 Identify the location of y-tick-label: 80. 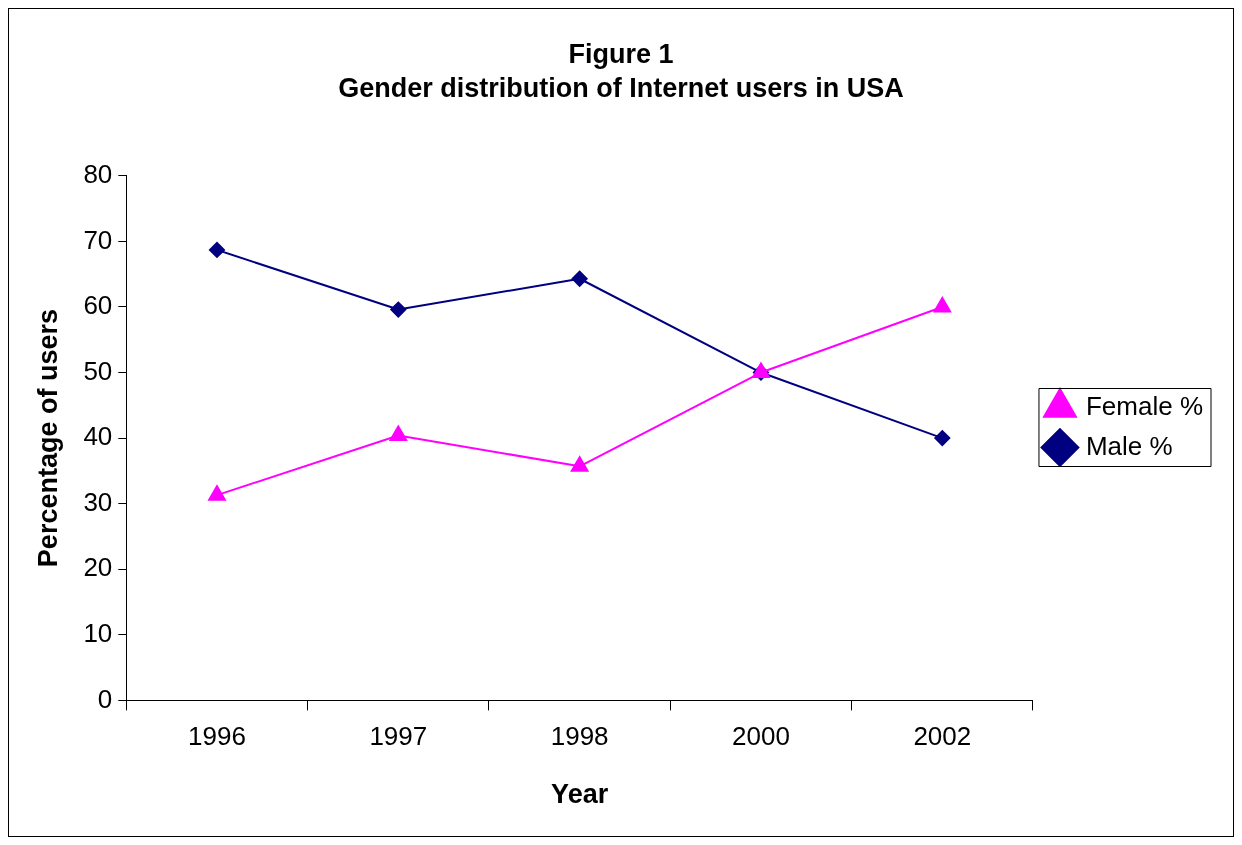
(98, 173).